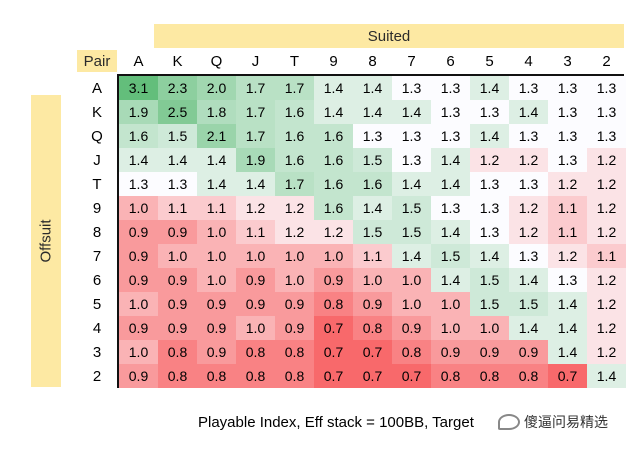 The height and width of the screenshot is (452, 640). What do you see at coordinates (97, 328) in the screenshot?
I see `row-header: 4` at bounding box center [97, 328].